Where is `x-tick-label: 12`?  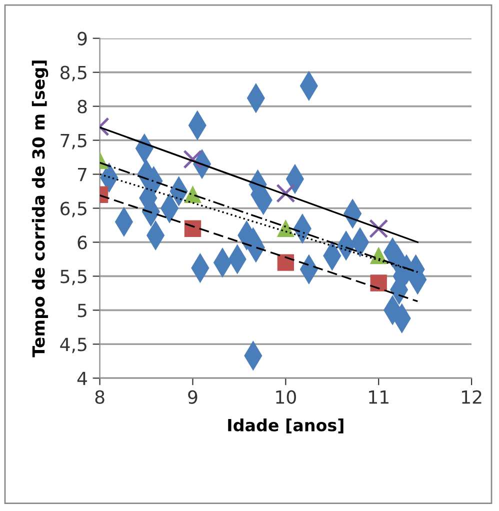 x-tick-label: 12 is located at coordinates (472, 397).